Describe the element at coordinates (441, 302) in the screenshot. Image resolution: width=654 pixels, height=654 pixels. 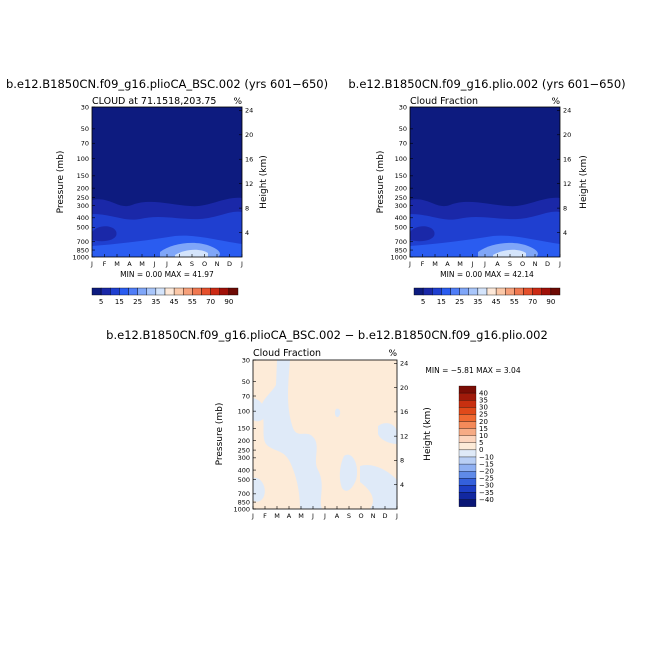
I see `panel-b-colorbar-label-1: 15` at that location.